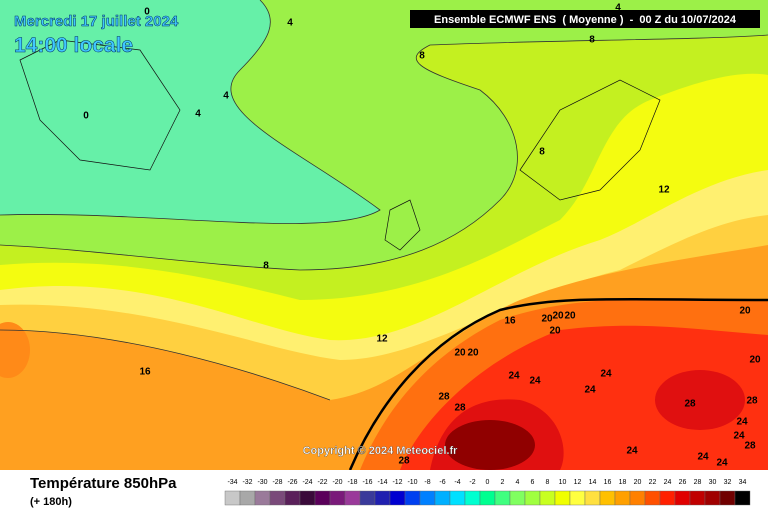 The image size is (768, 512). What do you see at coordinates (457, 482) in the screenshot?
I see `colorbar-label: -4` at bounding box center [457, 482].